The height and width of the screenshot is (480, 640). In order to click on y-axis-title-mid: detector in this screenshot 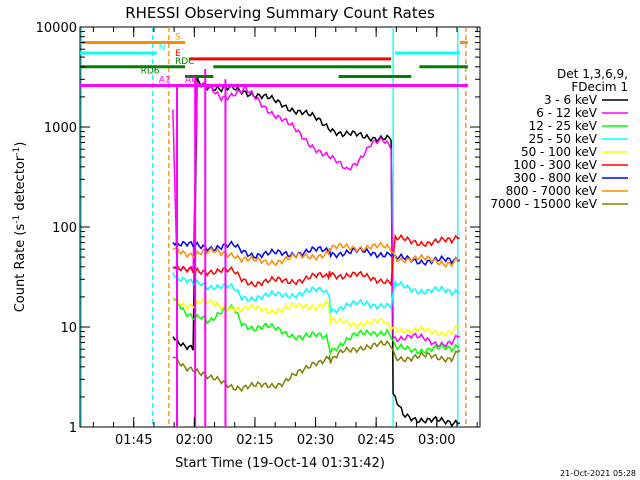, I will do `click(20, 185)`.